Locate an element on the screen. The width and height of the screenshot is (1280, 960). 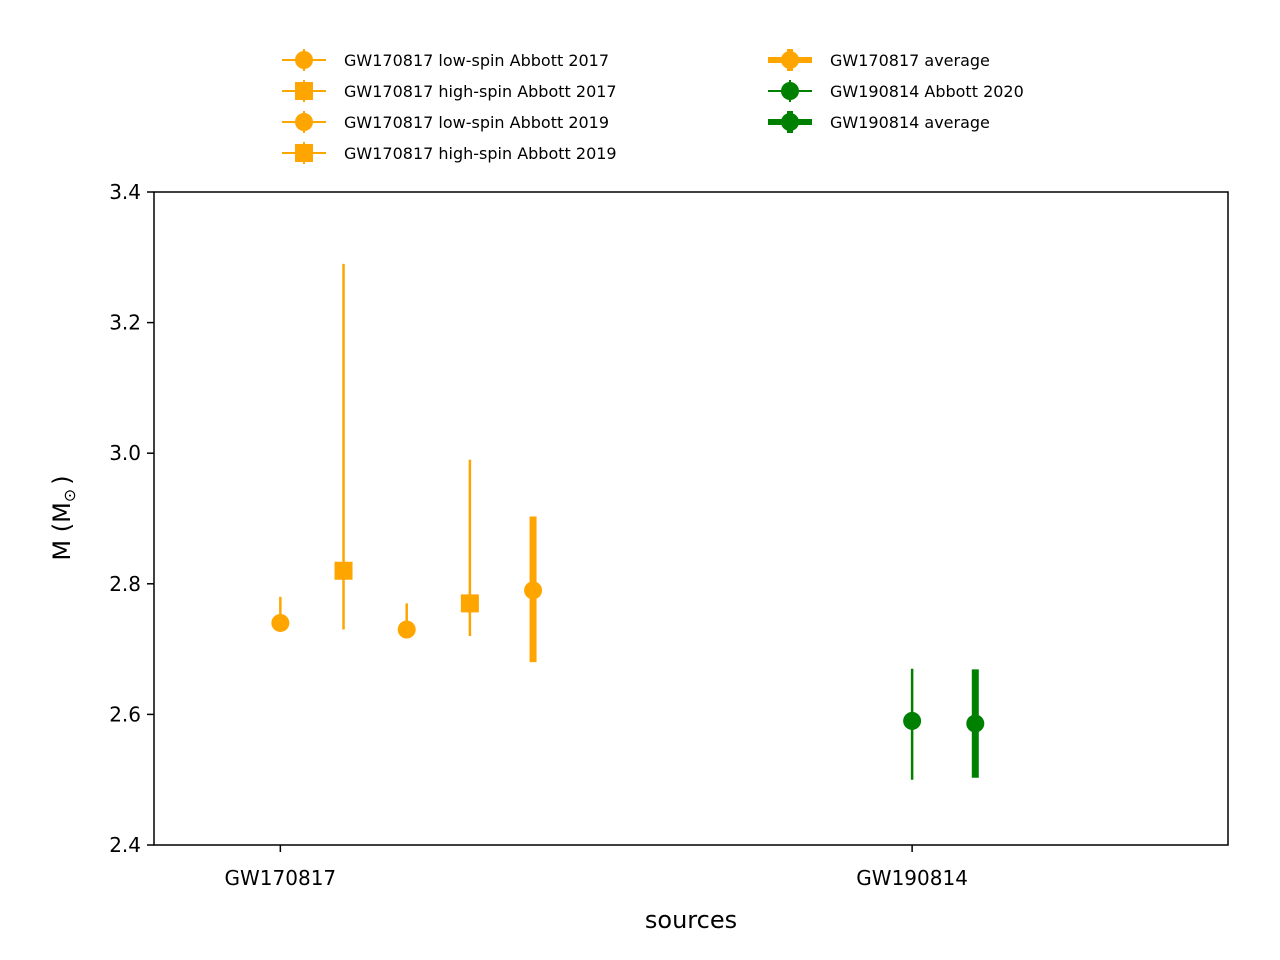
x-axis-label: sources is located at coordinates (691, 920).